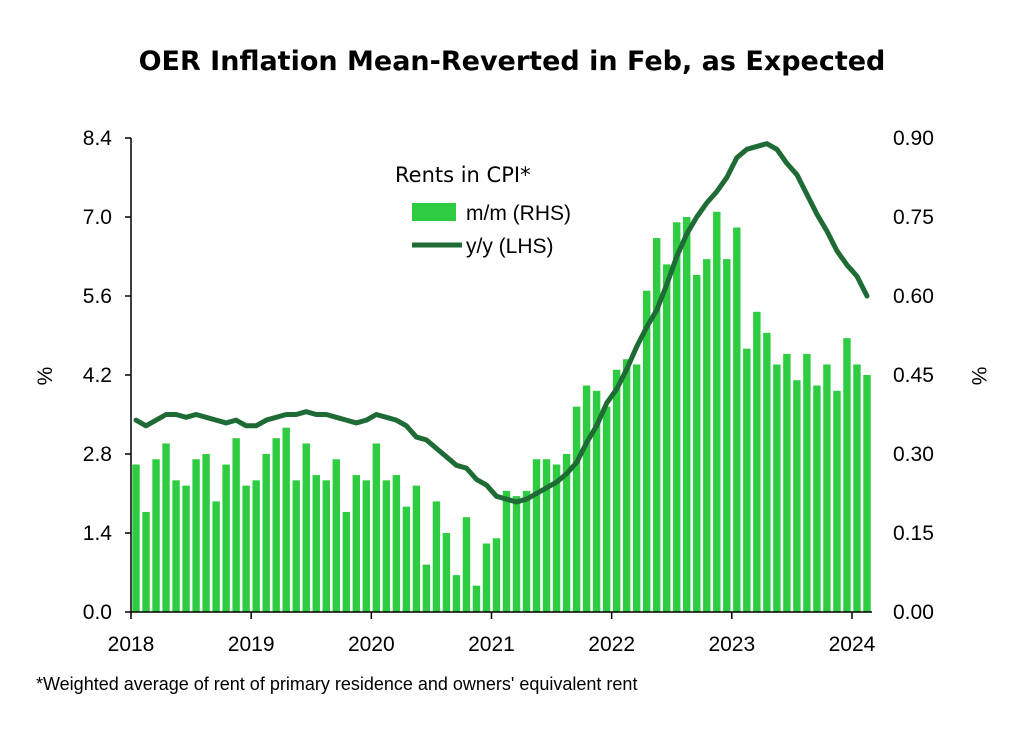 The image size is (1024, 741). What do you see at coordinates (97, 454) in the screenshot?
I see `left-tick-label: 2.8` at bounding box center [97, 454].